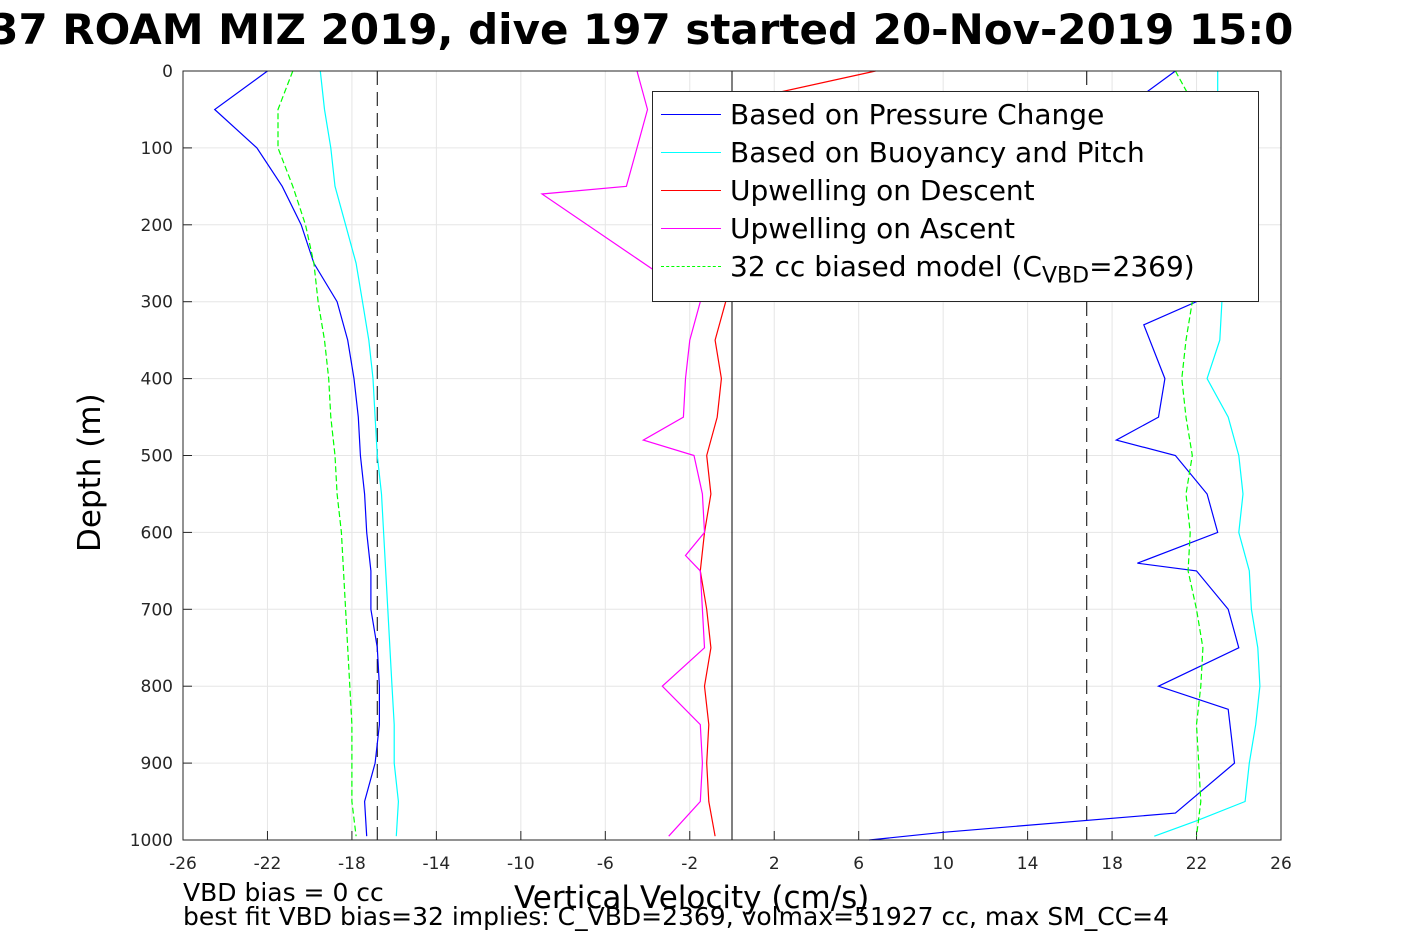 This screenshot has height=945, width=1417. I want to click on legend-item-pressure: Based on Pressure Change, so click(955, 114).